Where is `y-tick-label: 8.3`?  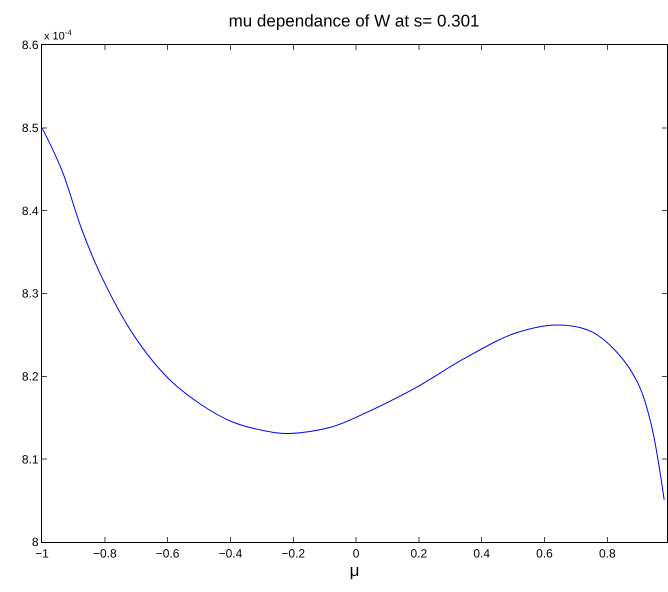
y-tick-label: 8.3 is located at coordinates (30, 293).